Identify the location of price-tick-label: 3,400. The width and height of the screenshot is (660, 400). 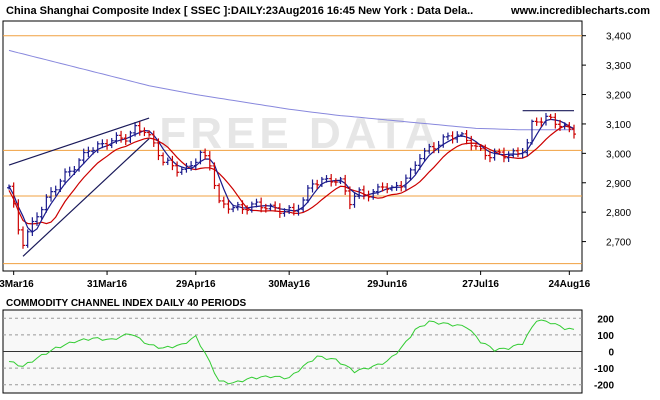
(618, 37).